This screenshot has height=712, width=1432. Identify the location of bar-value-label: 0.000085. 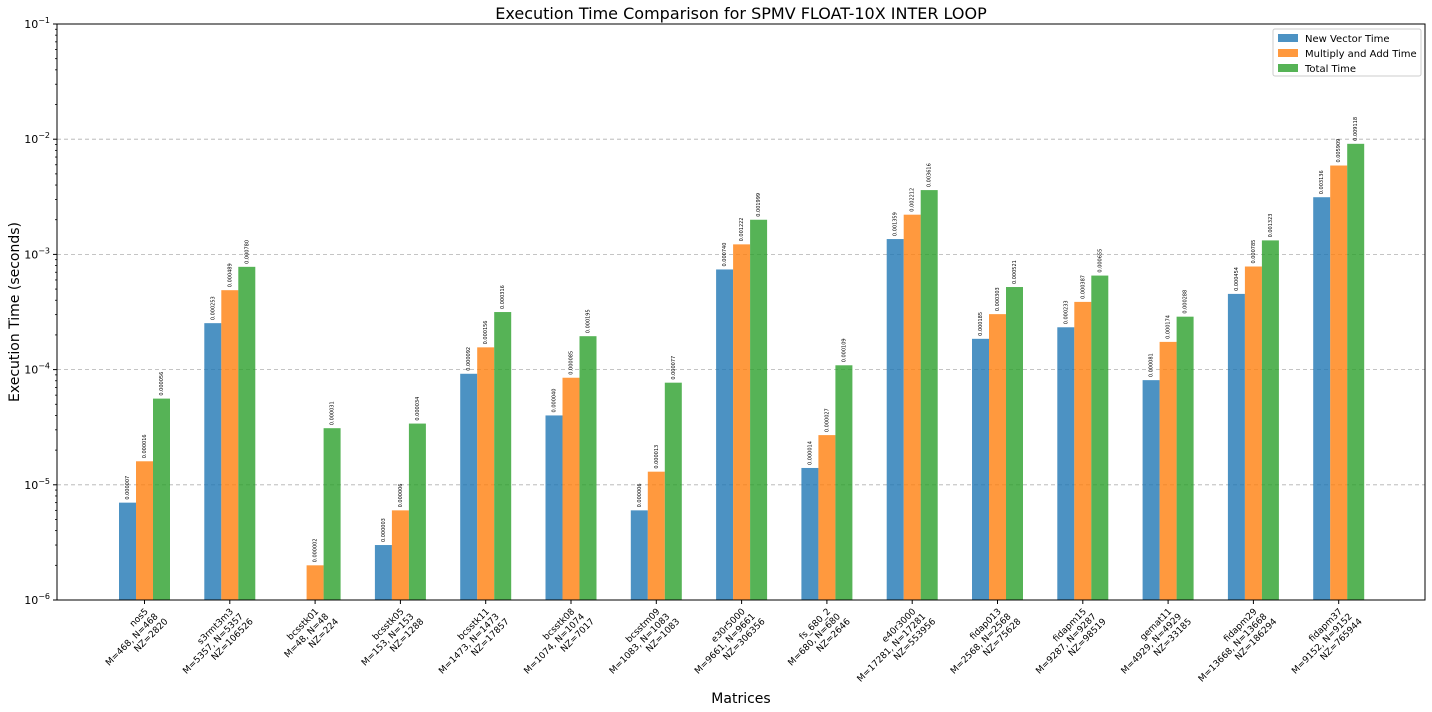
(572, 363).